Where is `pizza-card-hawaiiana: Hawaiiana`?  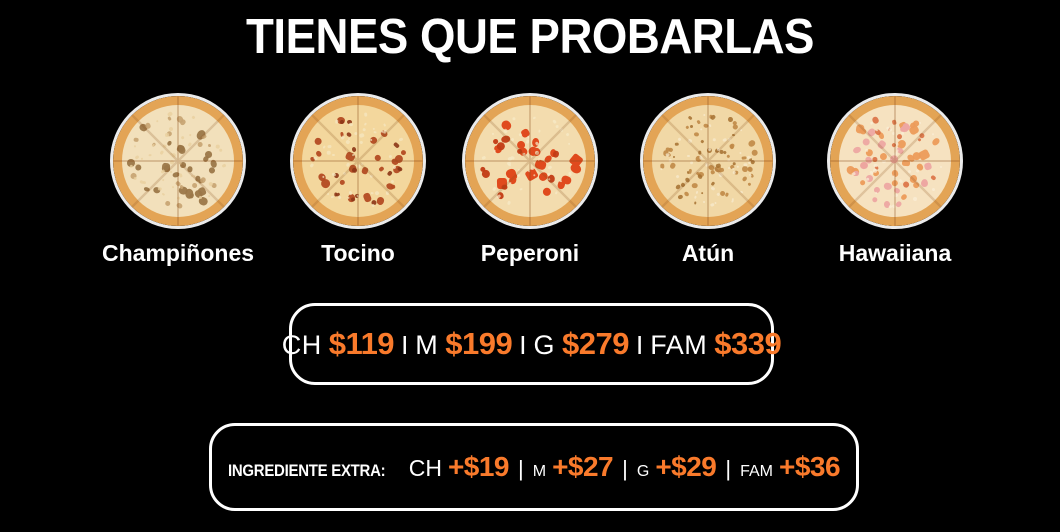
pizza-card-hawaiiana: Hawaiiana is located at coordinates (895, 181).